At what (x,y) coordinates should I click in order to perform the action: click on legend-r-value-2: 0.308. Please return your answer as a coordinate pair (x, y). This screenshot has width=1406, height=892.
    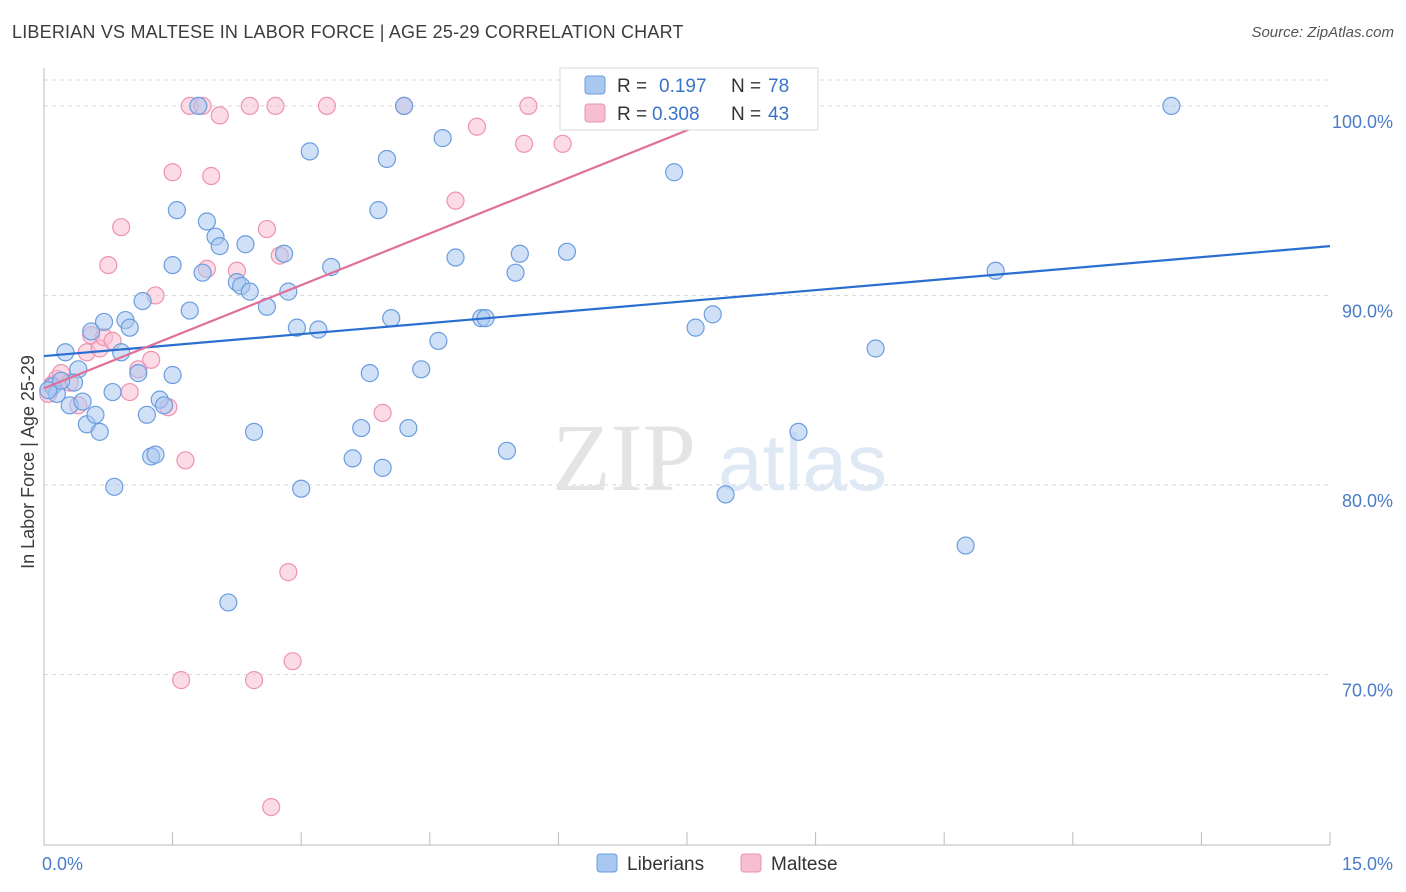
    Looking at the image, I should click on (676, 114).